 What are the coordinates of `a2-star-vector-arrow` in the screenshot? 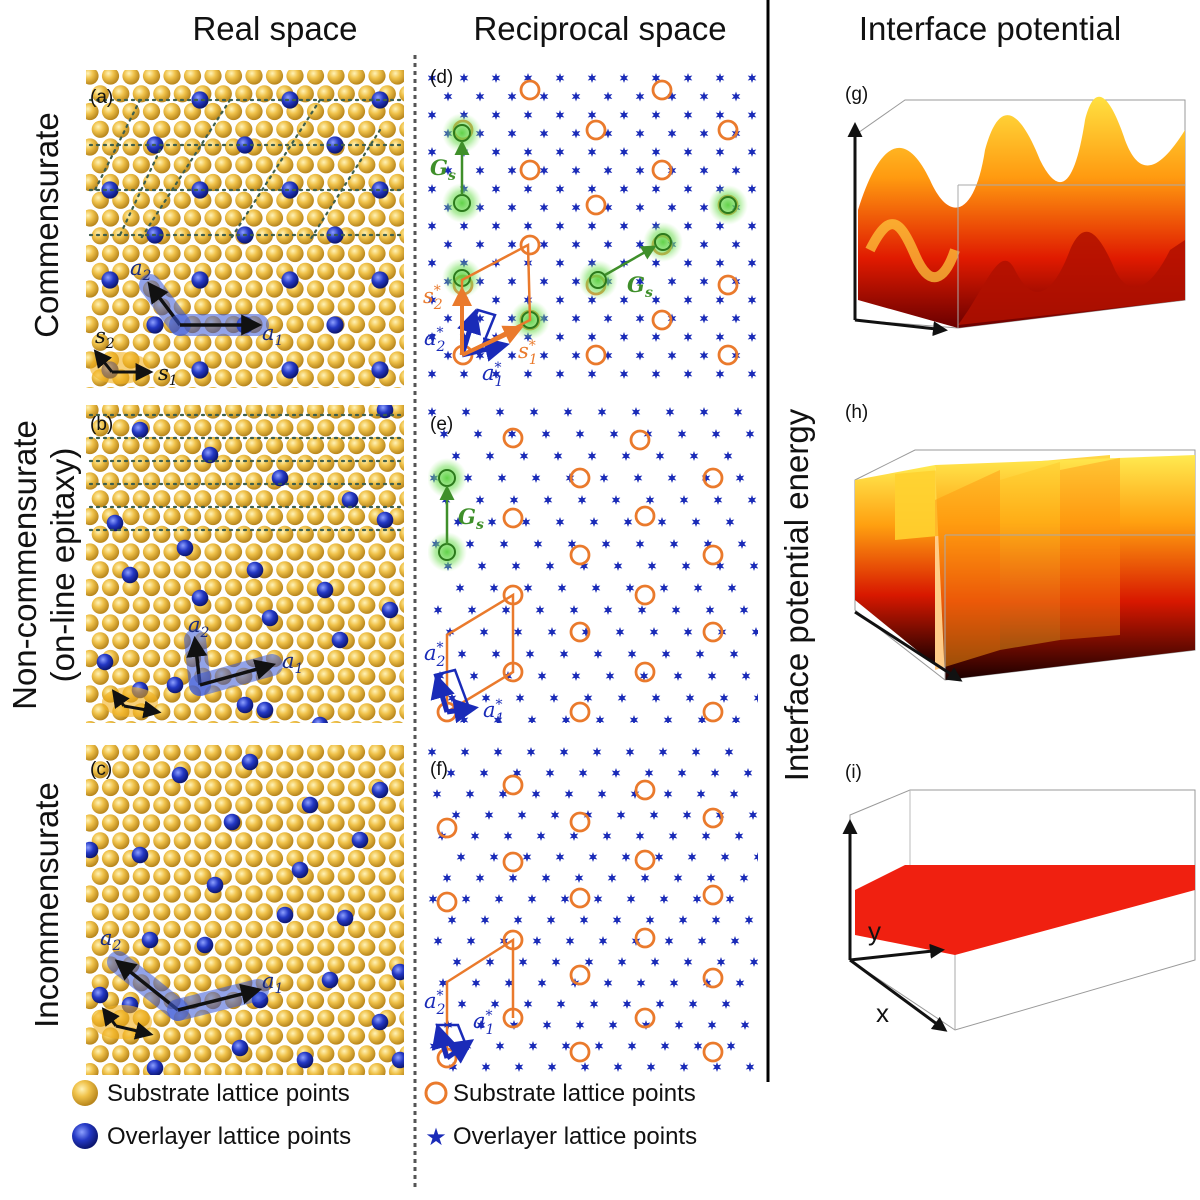 It's located at (443, 1041).